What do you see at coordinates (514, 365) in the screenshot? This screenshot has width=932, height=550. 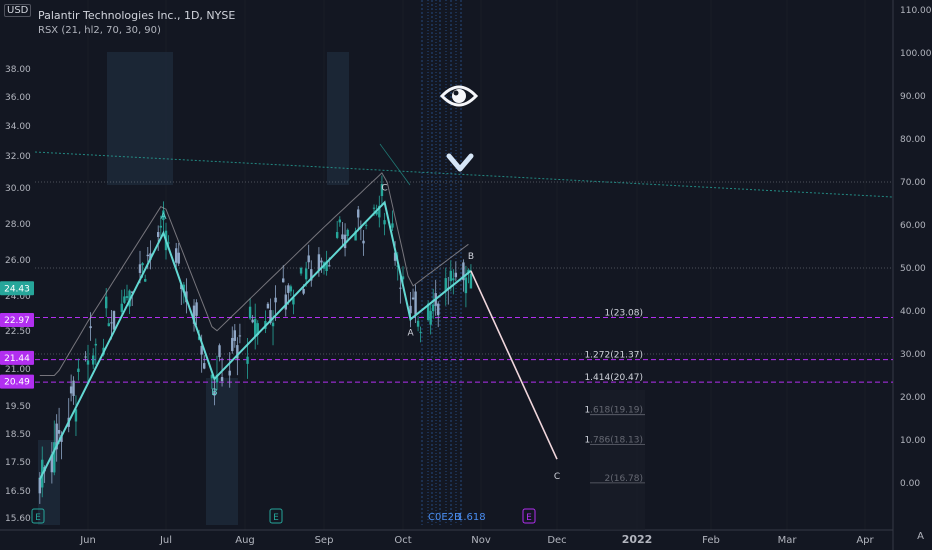 I see `projection-path` at bounding box center [514, 365].